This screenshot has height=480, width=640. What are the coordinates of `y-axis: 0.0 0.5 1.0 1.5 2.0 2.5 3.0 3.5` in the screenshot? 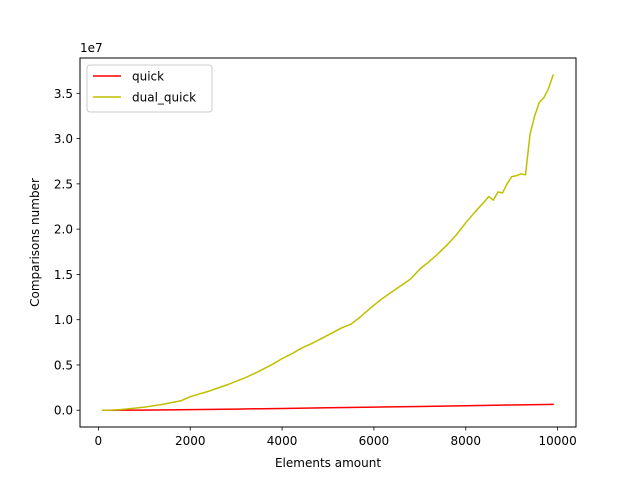 It's located at (67, 252).